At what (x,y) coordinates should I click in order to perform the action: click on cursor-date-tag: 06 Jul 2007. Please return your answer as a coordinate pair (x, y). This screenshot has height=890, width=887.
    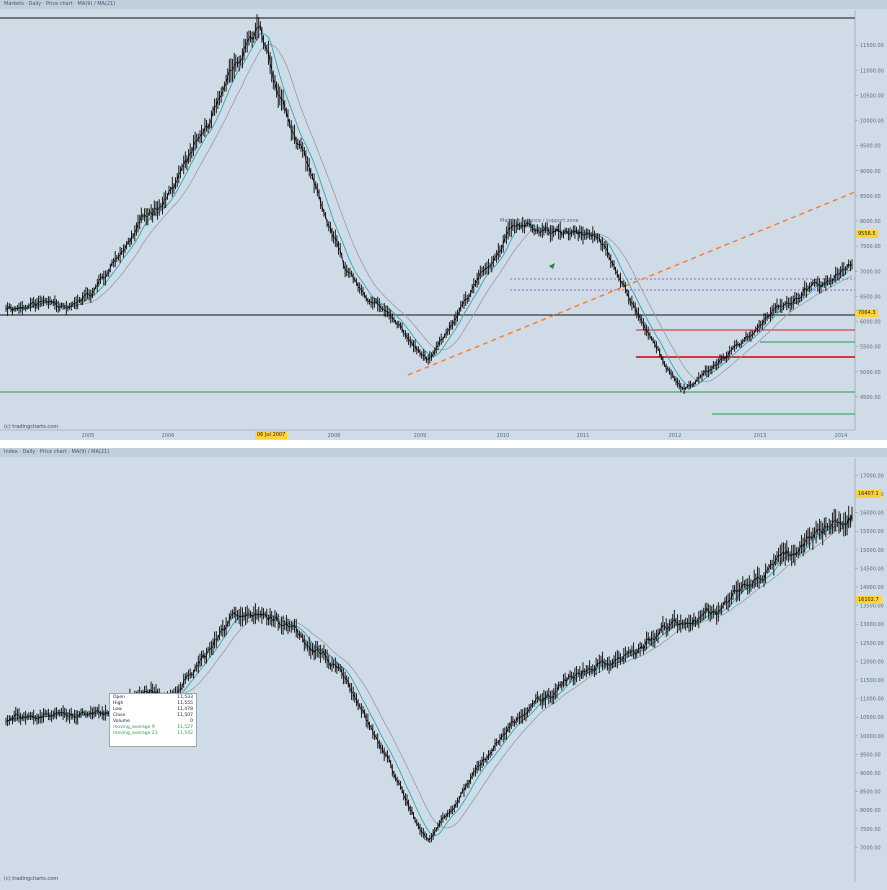
    Looking at the image, I should click on (271, 435).